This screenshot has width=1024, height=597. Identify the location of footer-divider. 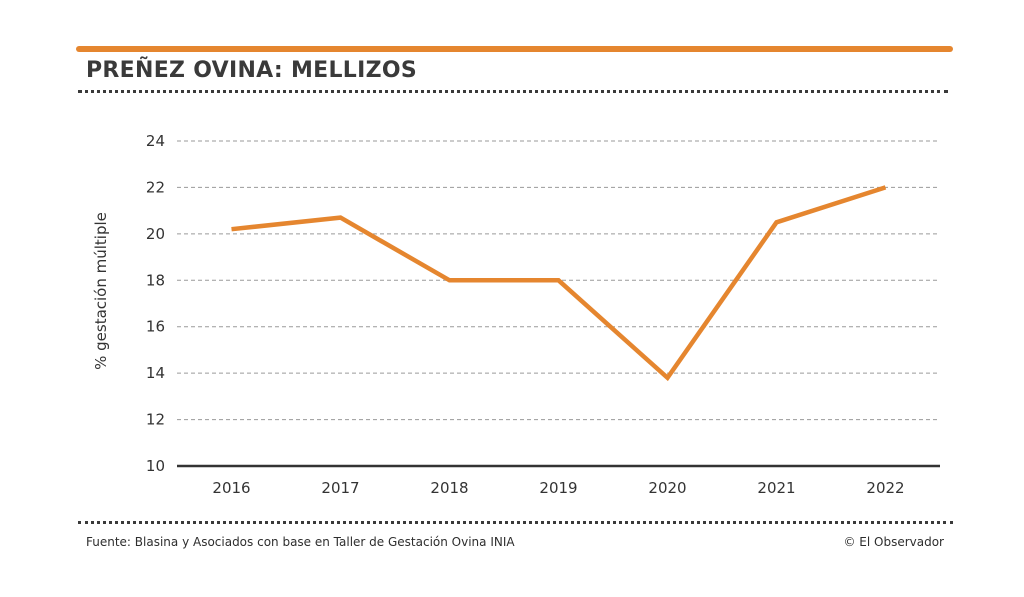
(515, 522).